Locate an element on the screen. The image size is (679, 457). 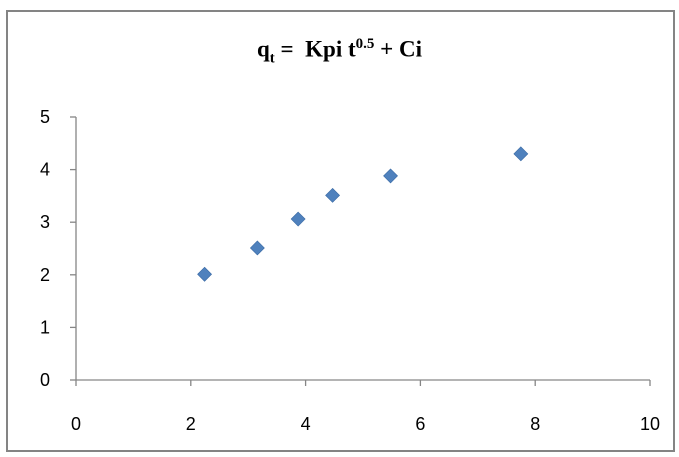
x-tick-label: 0 is located at coordinates (76, 424).